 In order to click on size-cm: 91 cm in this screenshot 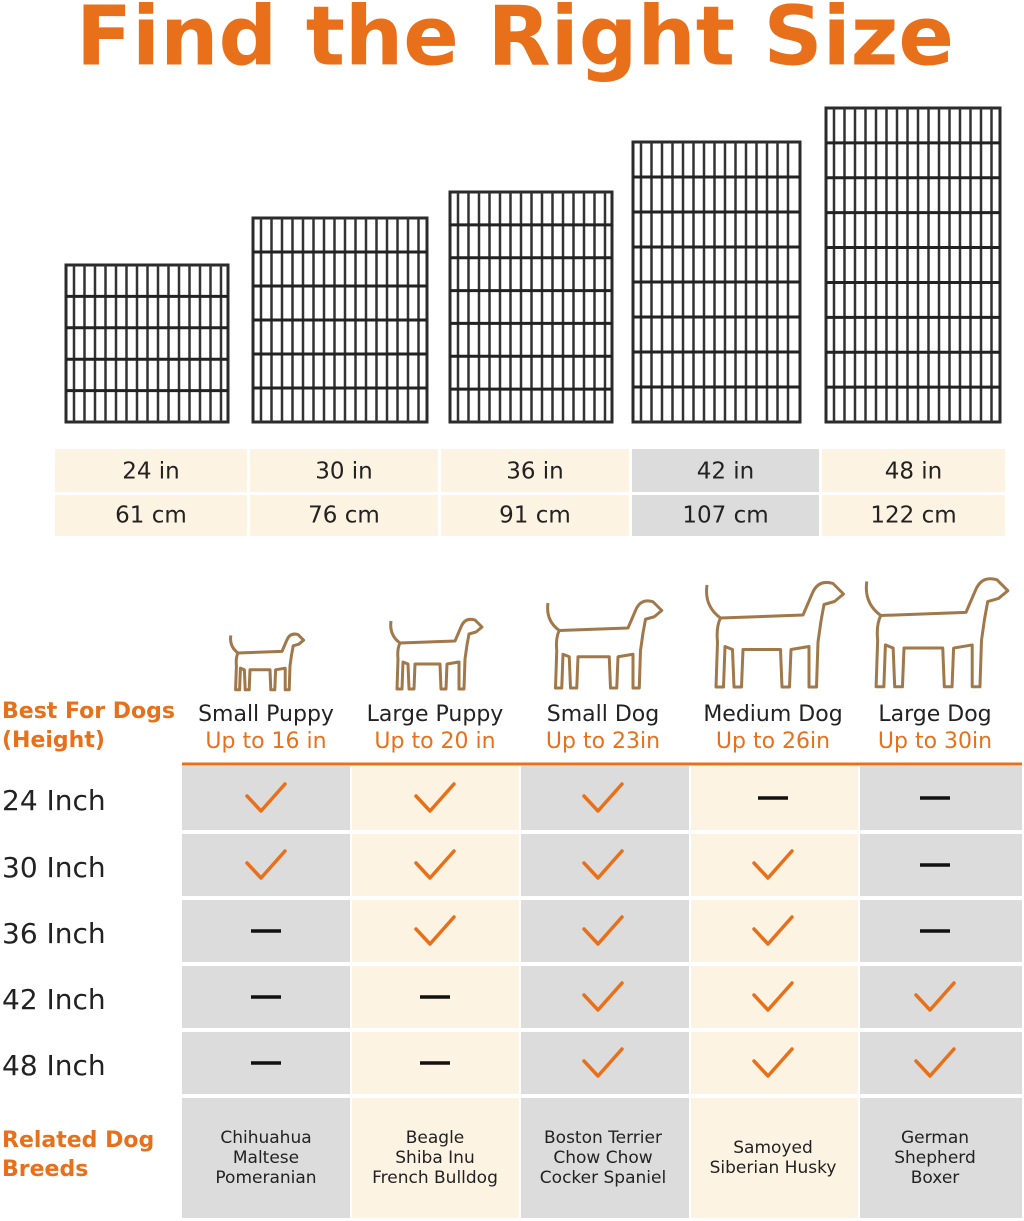, I will do `click(535, 516)`.